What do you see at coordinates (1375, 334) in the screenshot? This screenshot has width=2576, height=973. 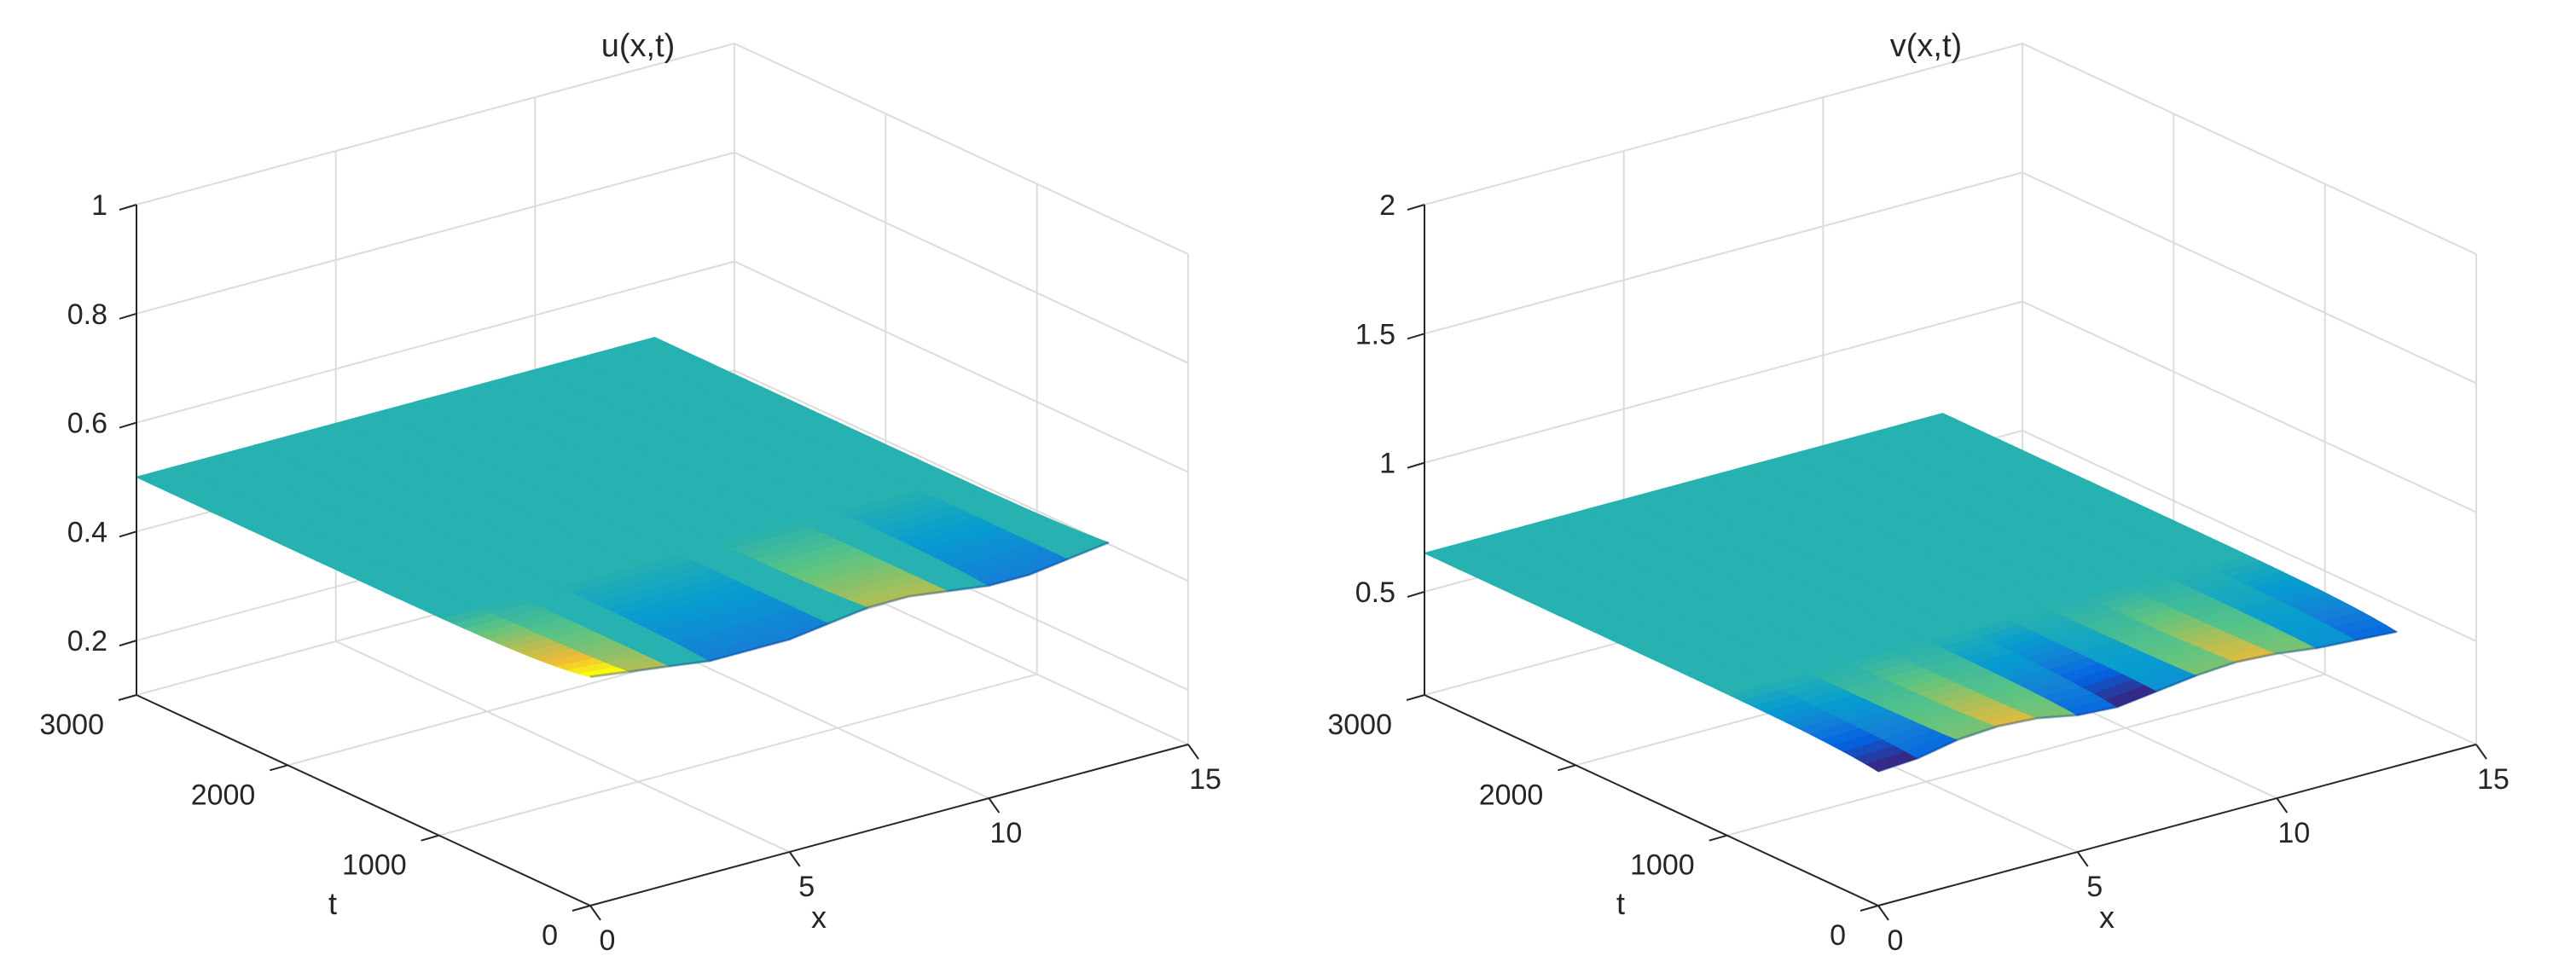 I see `z-tick-label: 1.5` at bounding box center [1375, 334].